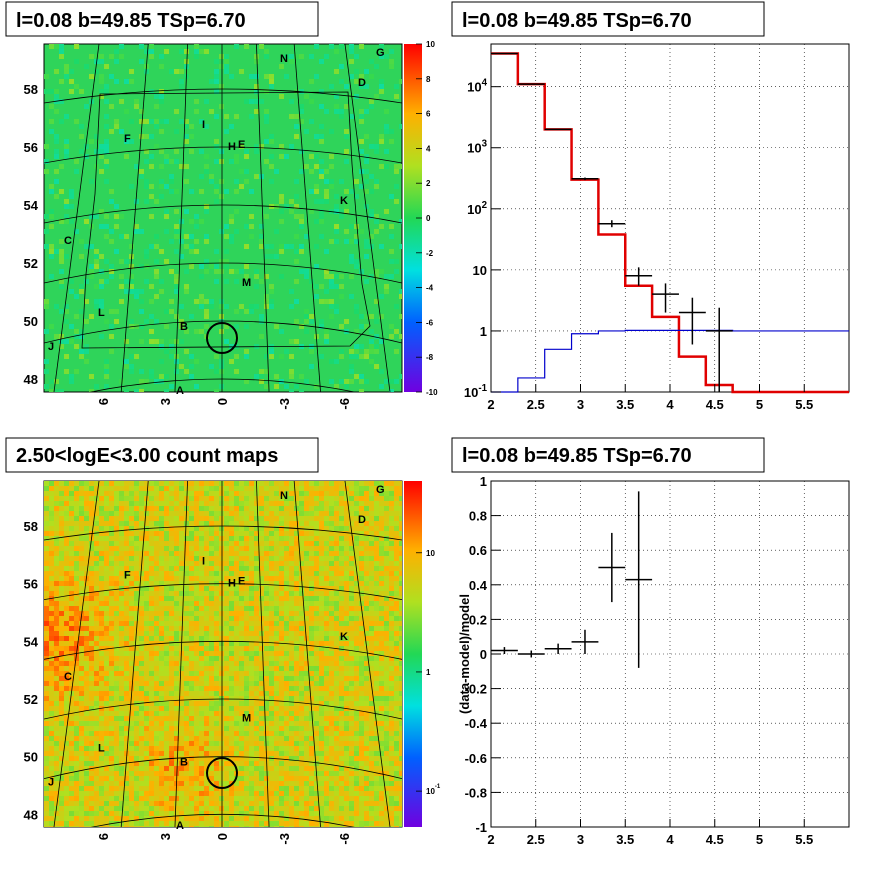 The width and height of the screenshot is (896, 872). Describe the element at coordinates (428, 114) in the screenshot. I see `colorbar-tick-label: 6` at that location.